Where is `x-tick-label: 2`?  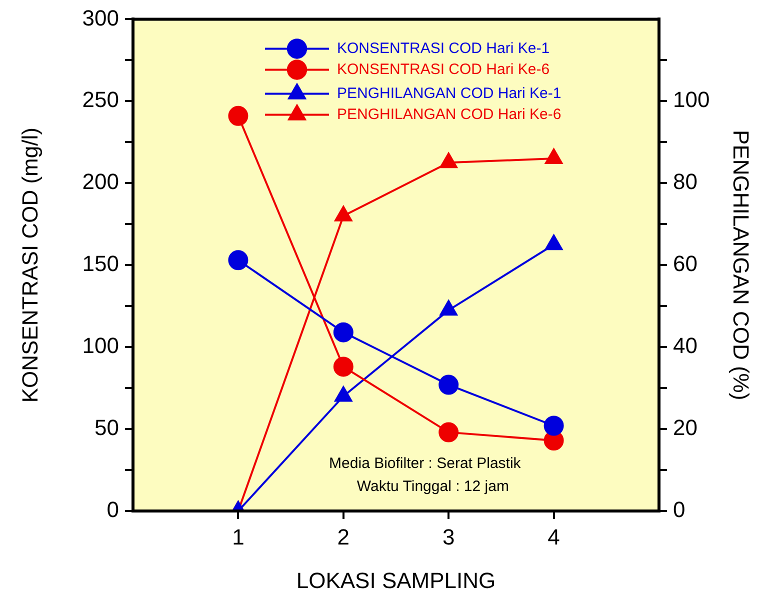 x-tick-label: 2 is located at coordinates (343, 537).